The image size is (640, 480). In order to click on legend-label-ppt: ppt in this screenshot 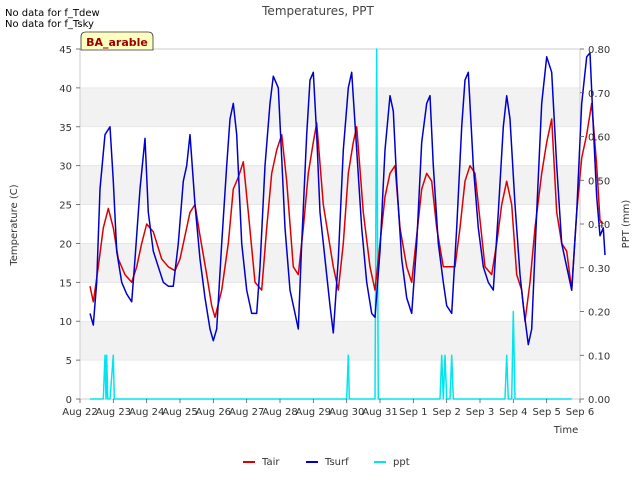, I will do `click(401, 462)`.